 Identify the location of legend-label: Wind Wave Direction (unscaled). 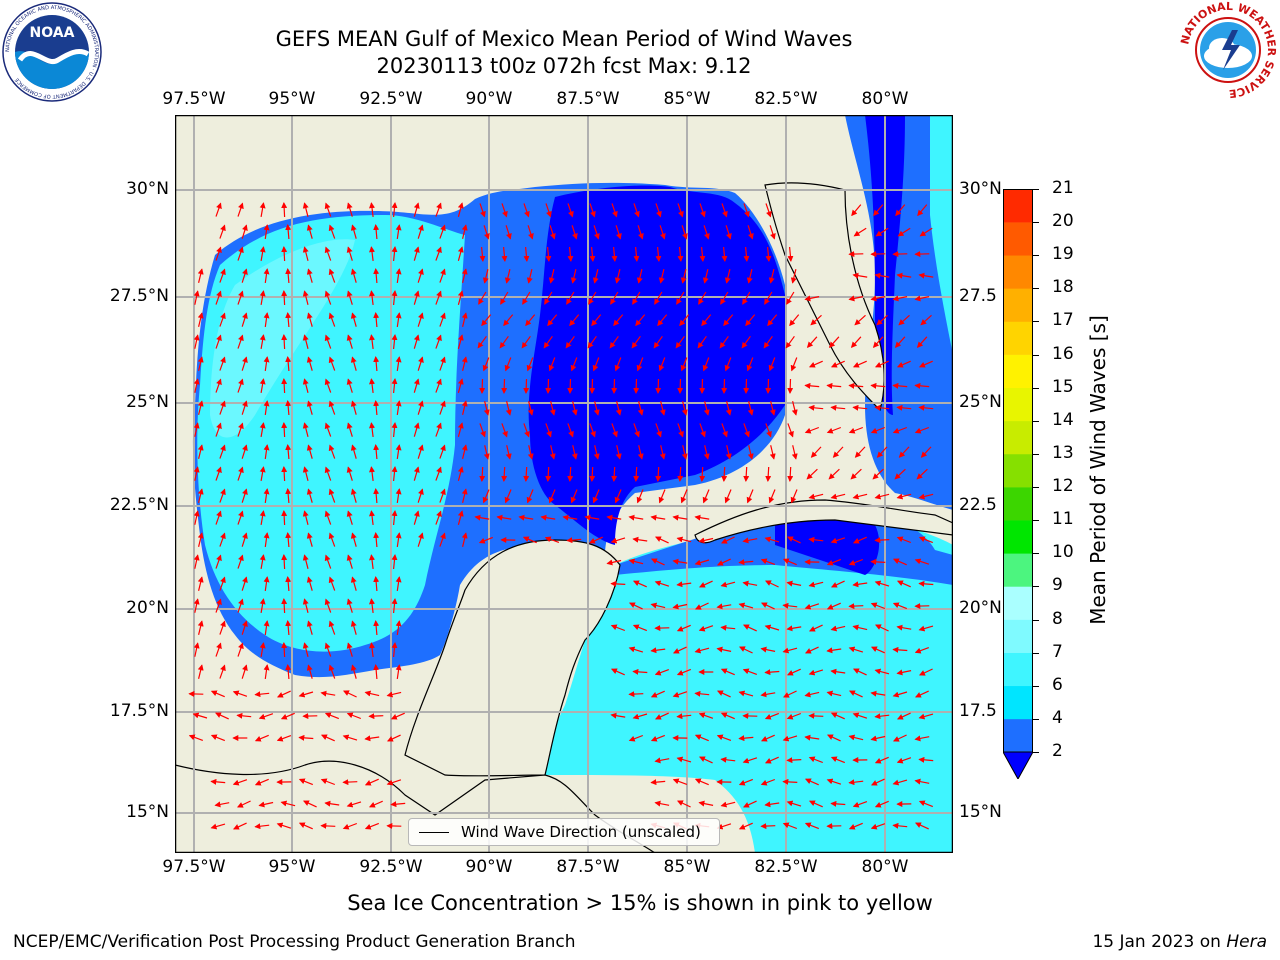
(581, 832).